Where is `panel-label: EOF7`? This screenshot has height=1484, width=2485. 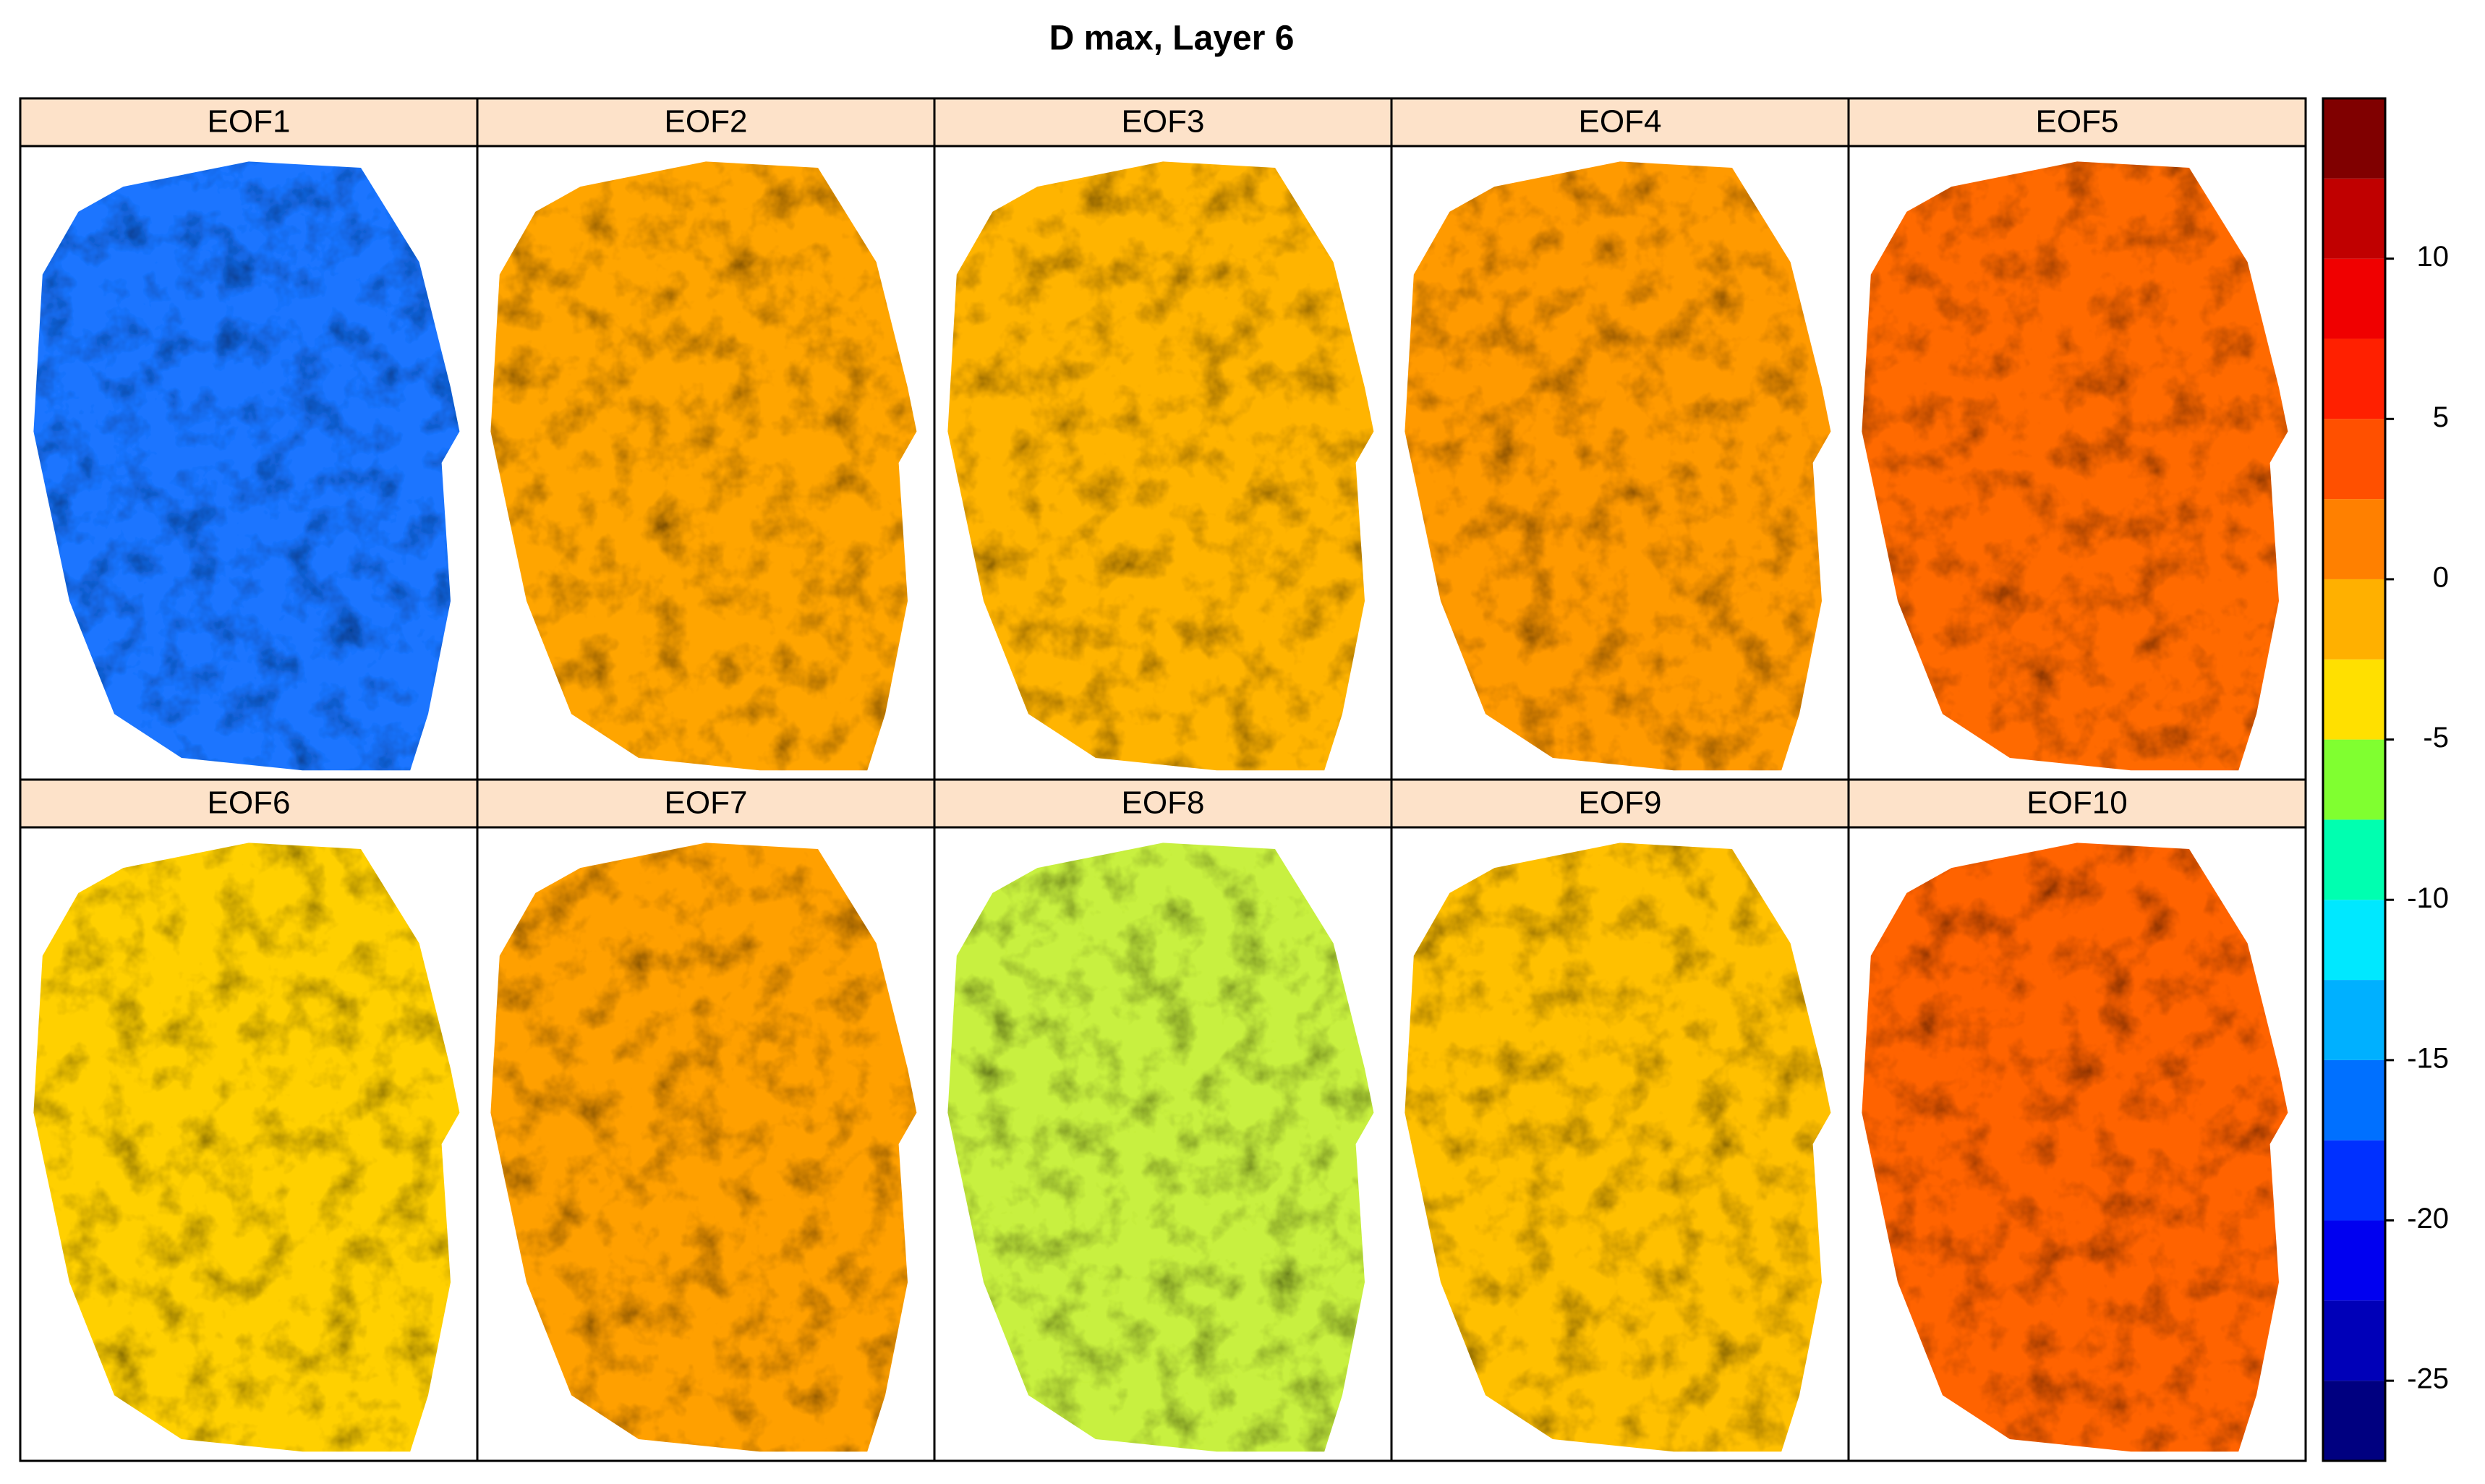 panel-label: EOF7 is located at coordinates (706, 803).